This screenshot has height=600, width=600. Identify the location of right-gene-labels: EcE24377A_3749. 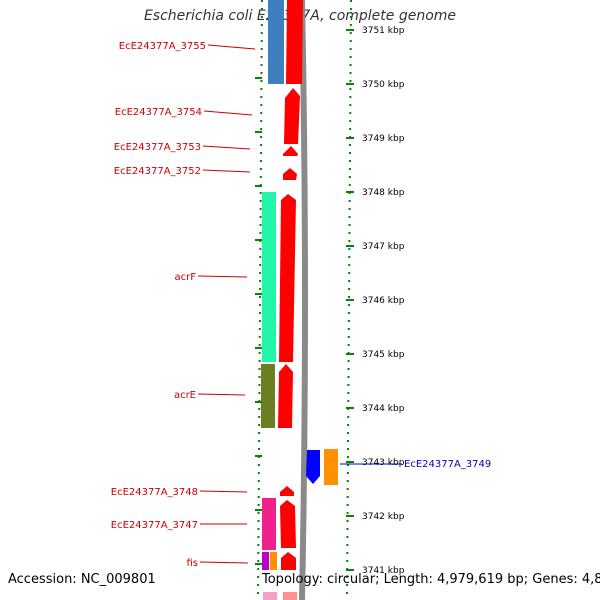
(415, 464).